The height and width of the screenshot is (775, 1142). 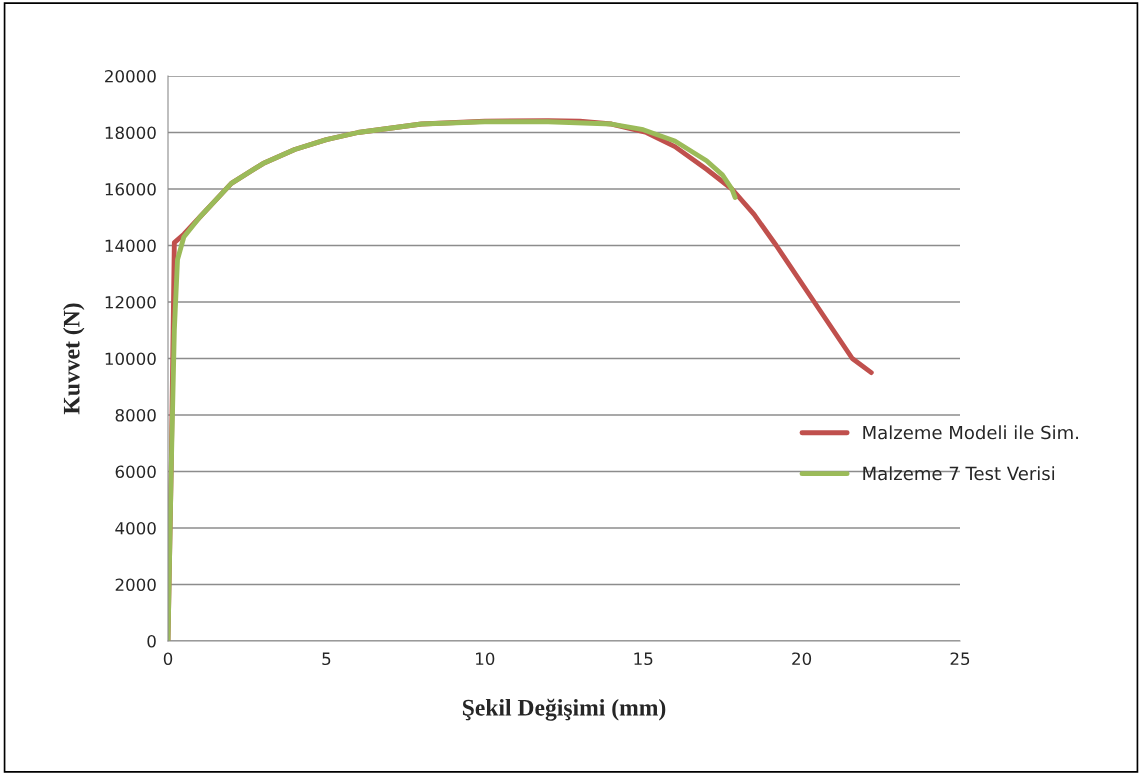 What do you see at coordinates (643, 659) in the screenshot?
I see `x-tick-label: 15` at bounding box center [643, 659].